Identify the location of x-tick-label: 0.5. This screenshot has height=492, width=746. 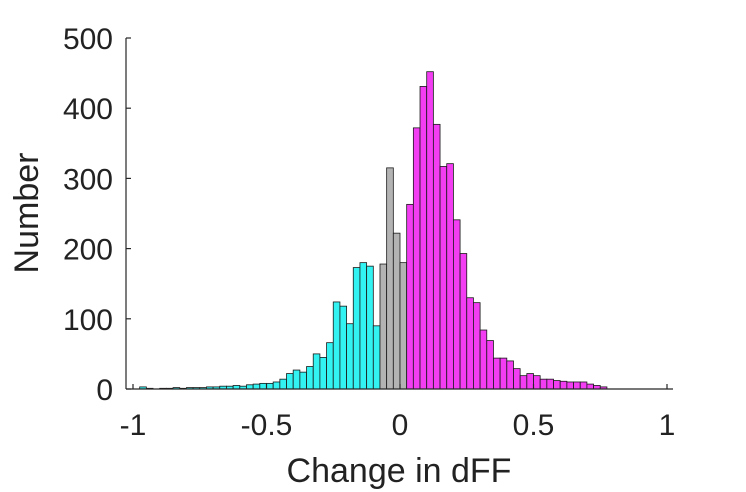
(534, 425).